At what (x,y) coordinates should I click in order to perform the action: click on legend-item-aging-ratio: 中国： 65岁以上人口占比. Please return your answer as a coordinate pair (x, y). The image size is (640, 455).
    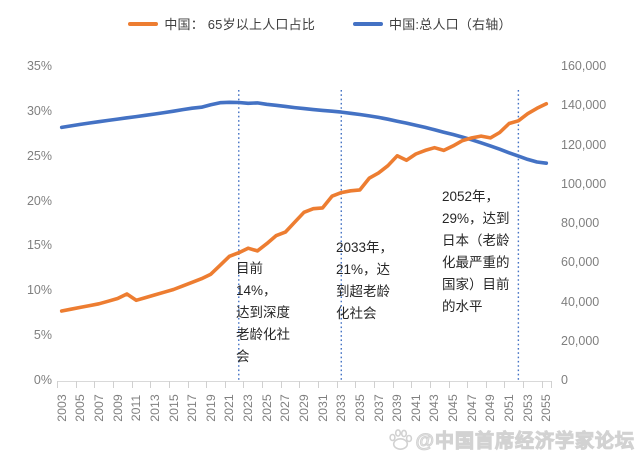
    Looking at the image, I should click on (221, 23).